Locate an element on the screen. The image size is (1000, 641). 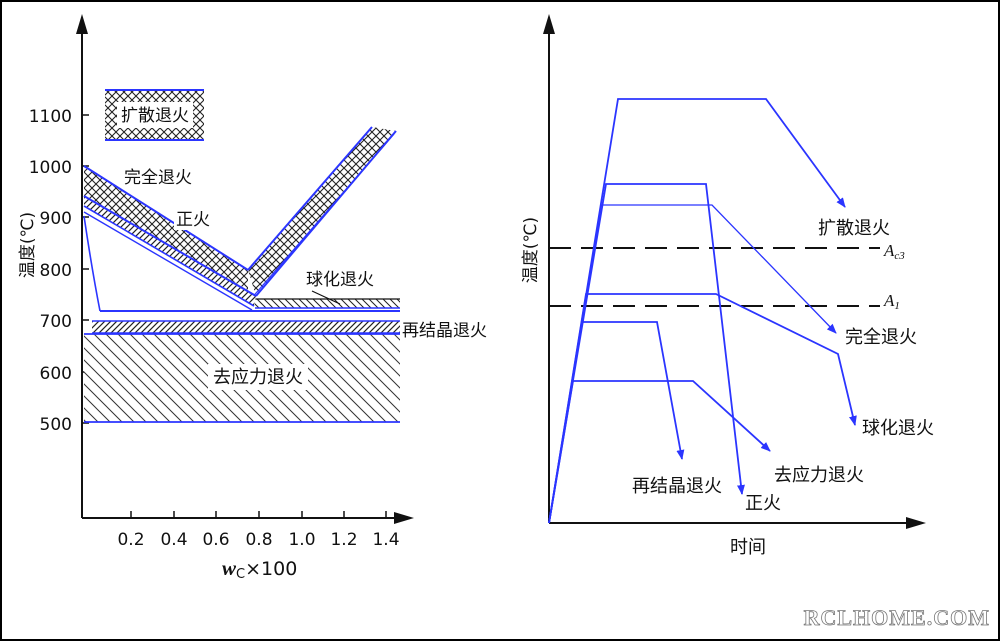
watermark: RCLHOME.COM is located at coordinates (897, 617).